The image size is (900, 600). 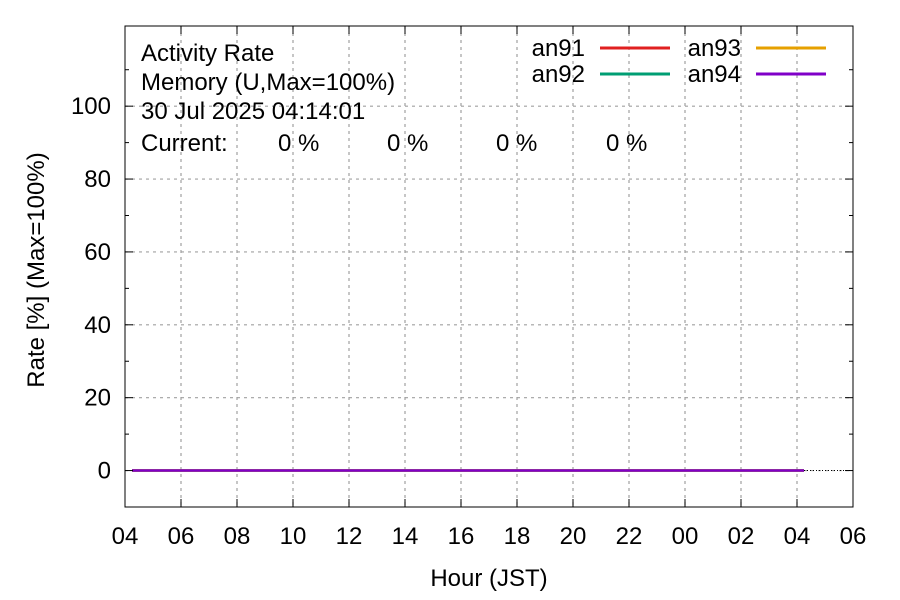 What do you see at coordinates (207, 53) in the screenshot?
I see `chart-title: Activity Rate` at bounding box center [207, 53].